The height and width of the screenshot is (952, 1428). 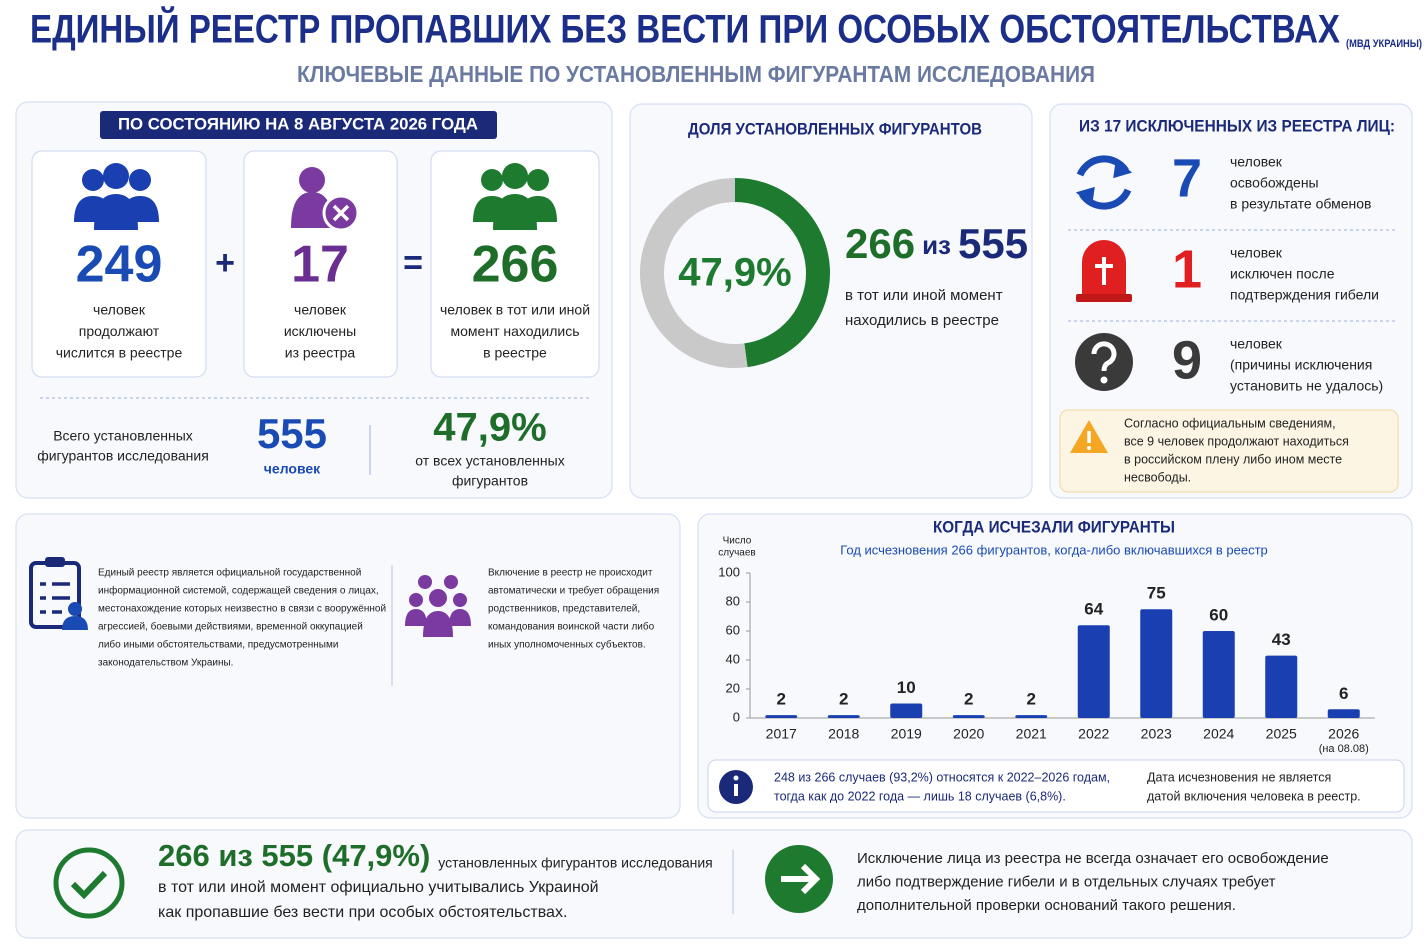 I want to click on y-tick-label: 20, so click(x=733, y=687).